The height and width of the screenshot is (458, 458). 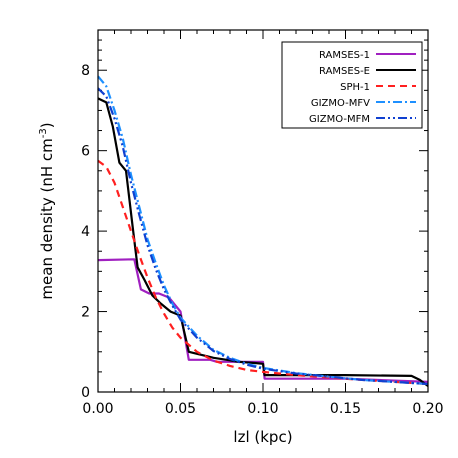 What do you see at coordinates (85, 313) in the screenshot?
I see `y-tick-label: 2` at bounding box center [85, 313].